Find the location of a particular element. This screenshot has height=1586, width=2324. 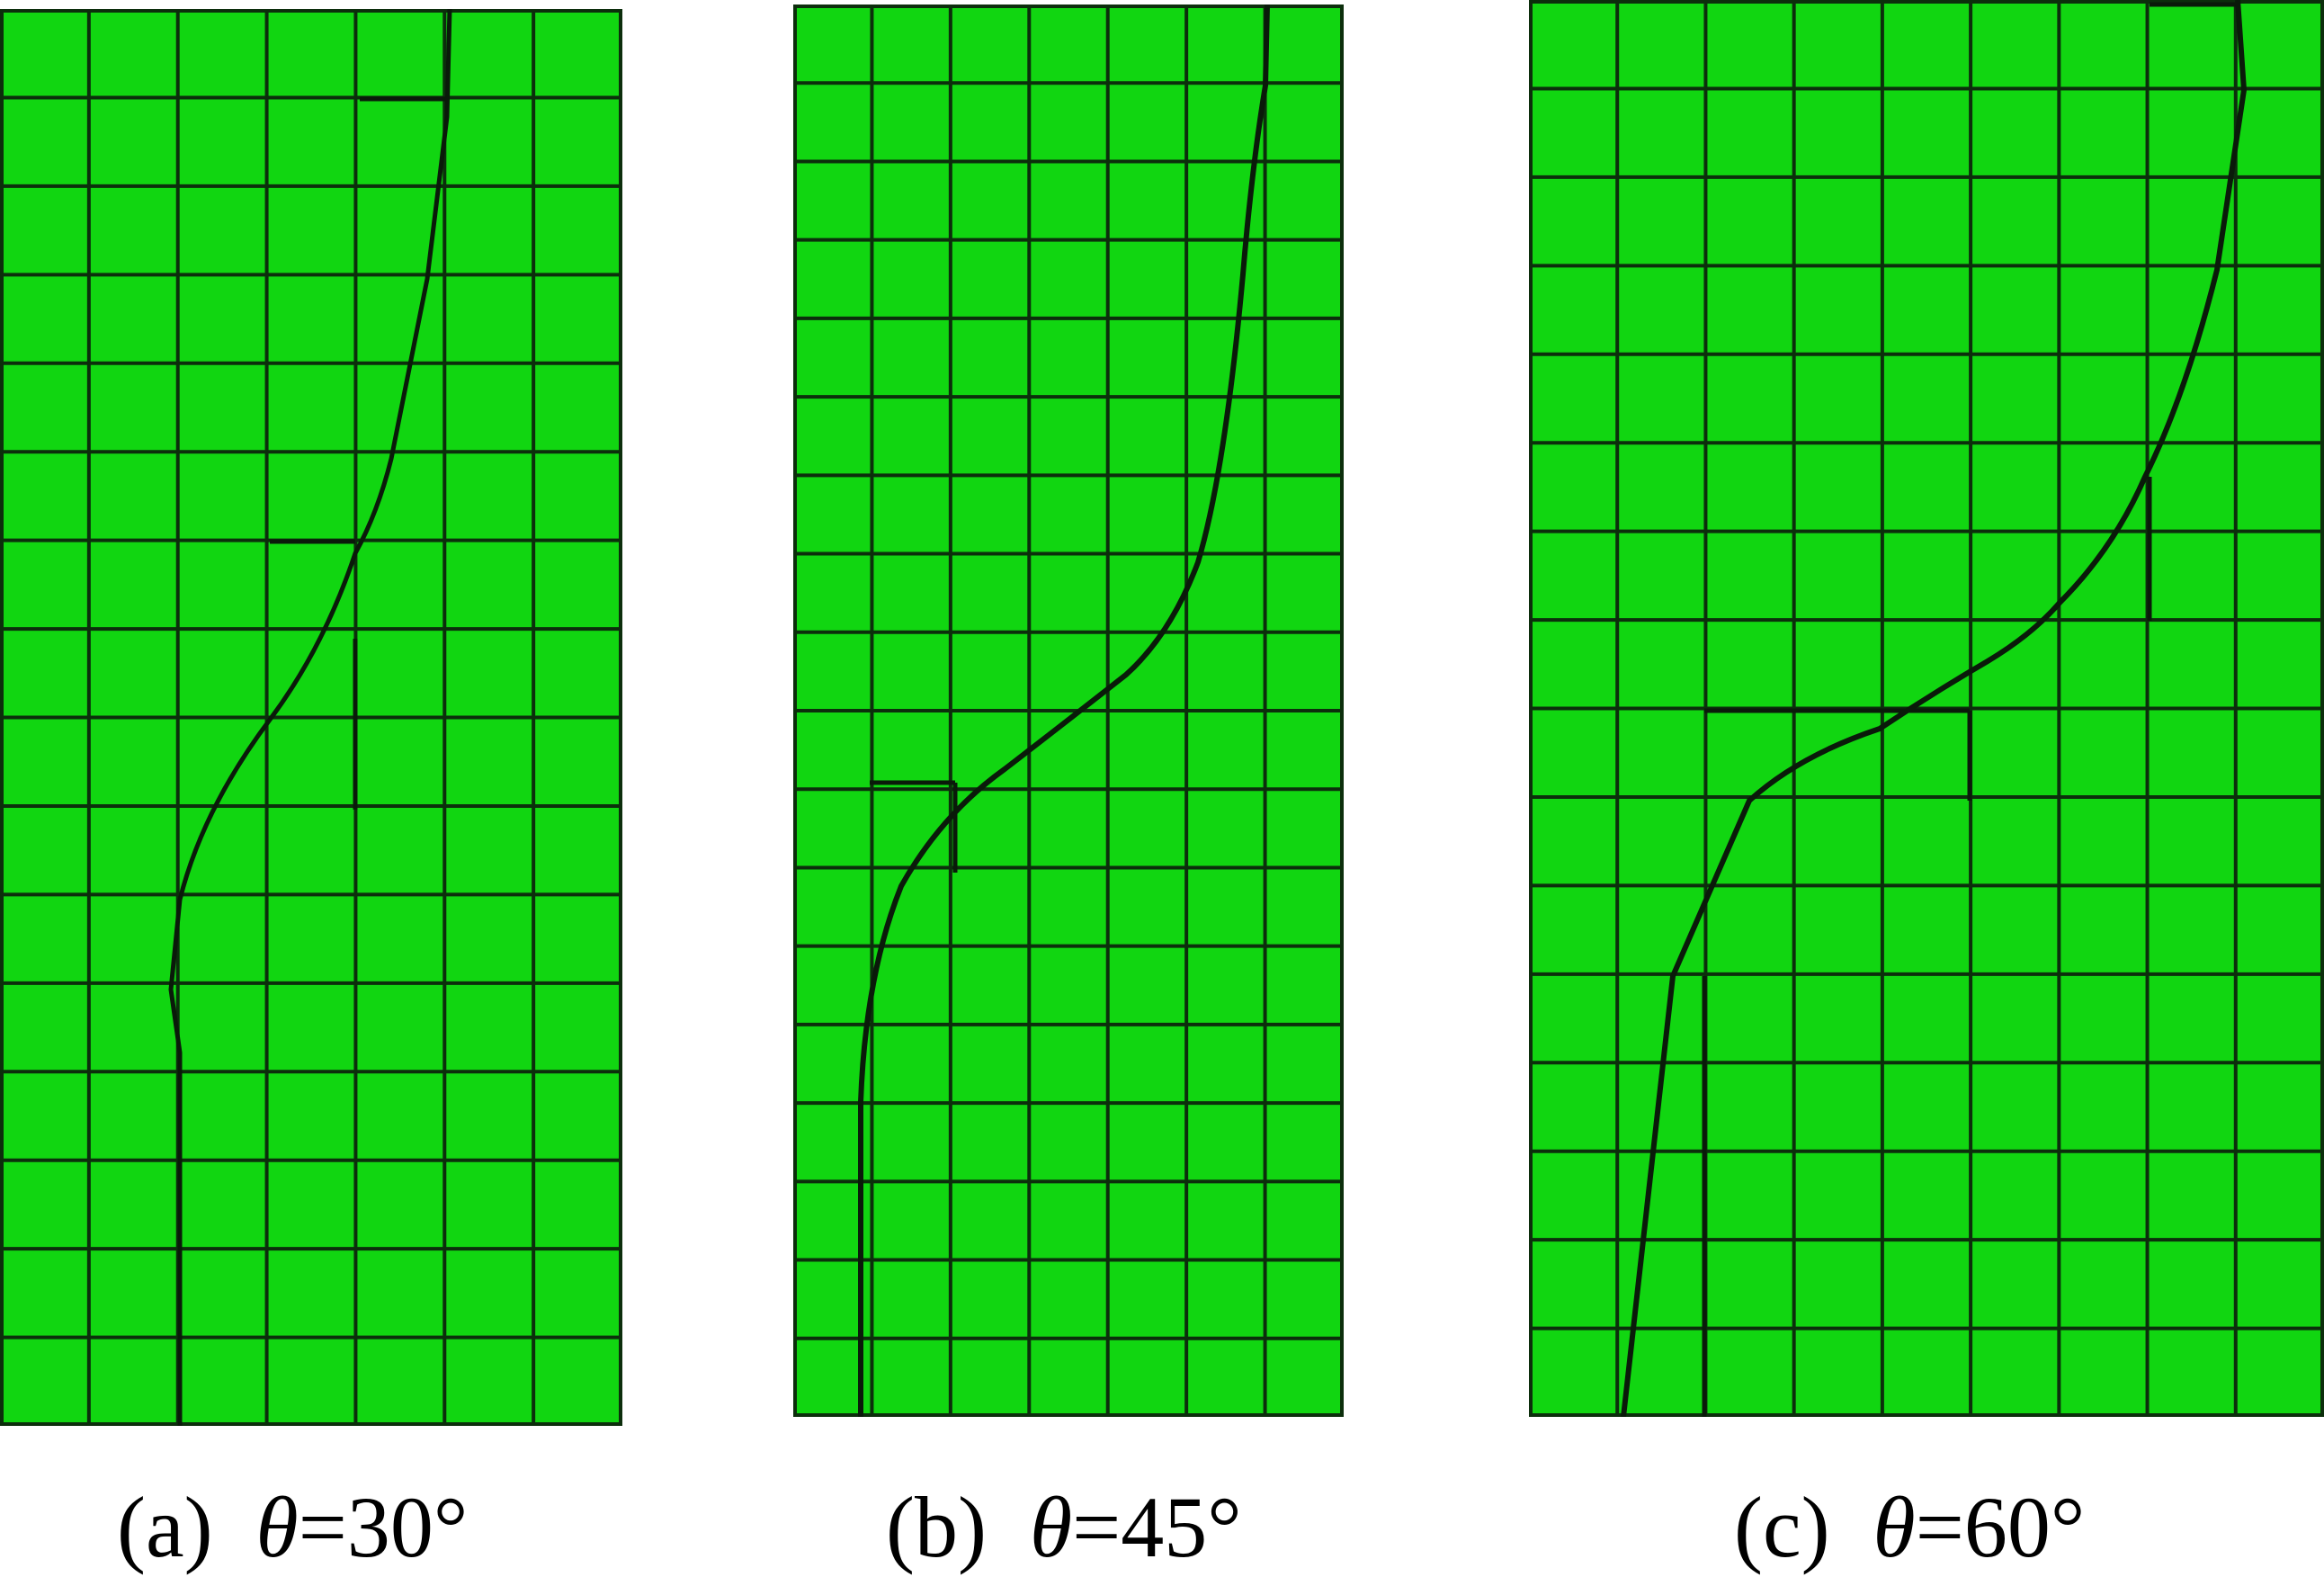

caption-b-equals: = is located at coordinates (1097, 1527).